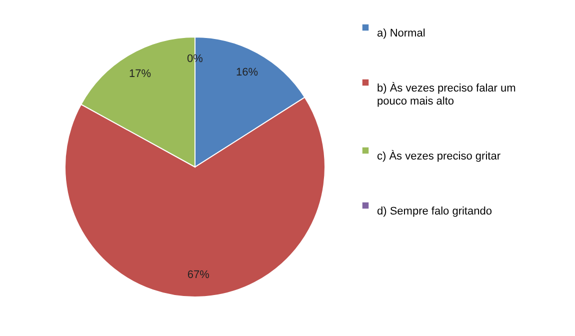 The width and height of the screenshot is (575, 336). What do you see at coordinates (434, 212) in the screenshot?
I see `legend-label: d) Sempre falo gritando` at bounding box center [434, 212].